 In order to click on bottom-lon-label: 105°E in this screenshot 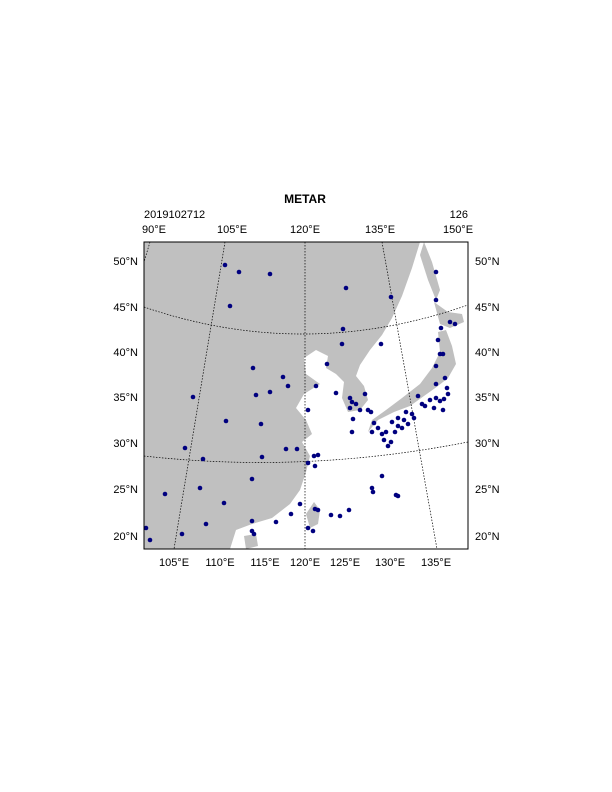, I will do `click(174, 563)`.